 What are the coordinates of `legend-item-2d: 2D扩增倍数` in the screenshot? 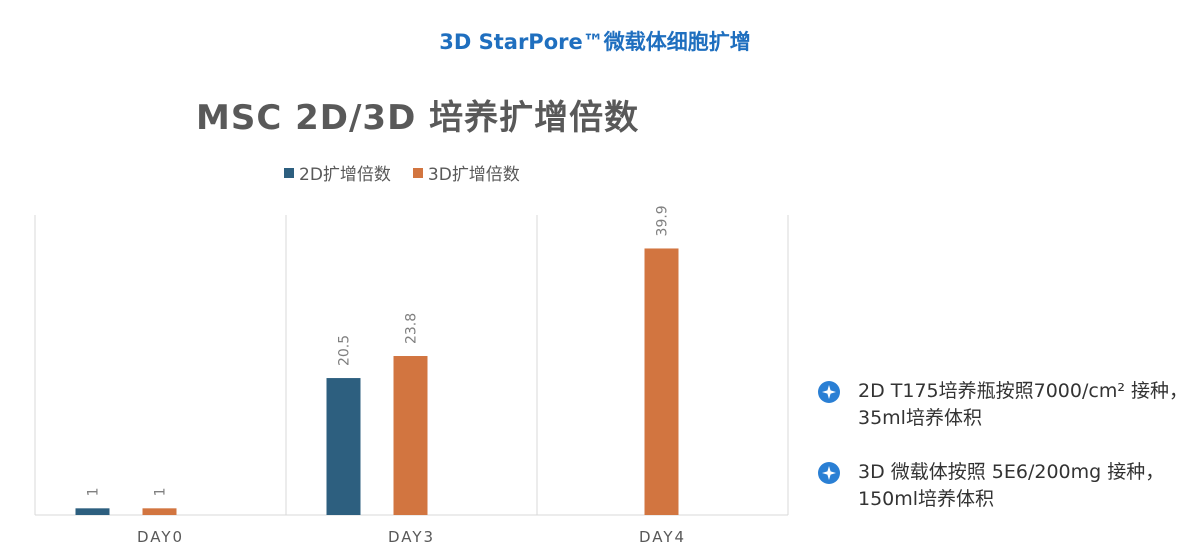 It's located at (337, 172).